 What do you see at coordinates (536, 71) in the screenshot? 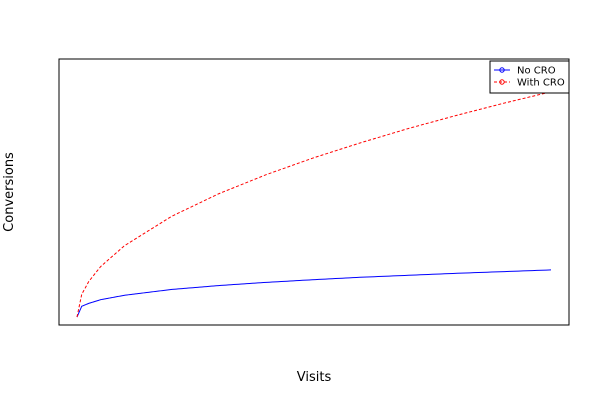
I see `legend-label: No CRO` at bounding box center [536, 71].